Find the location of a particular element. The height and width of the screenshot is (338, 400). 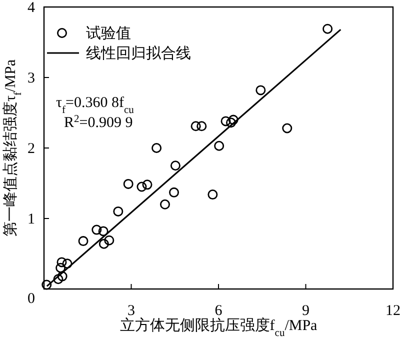

annotation: τ$_{f}$=0.360 8f$_{cu}$ is located at coordinates (95, 105).